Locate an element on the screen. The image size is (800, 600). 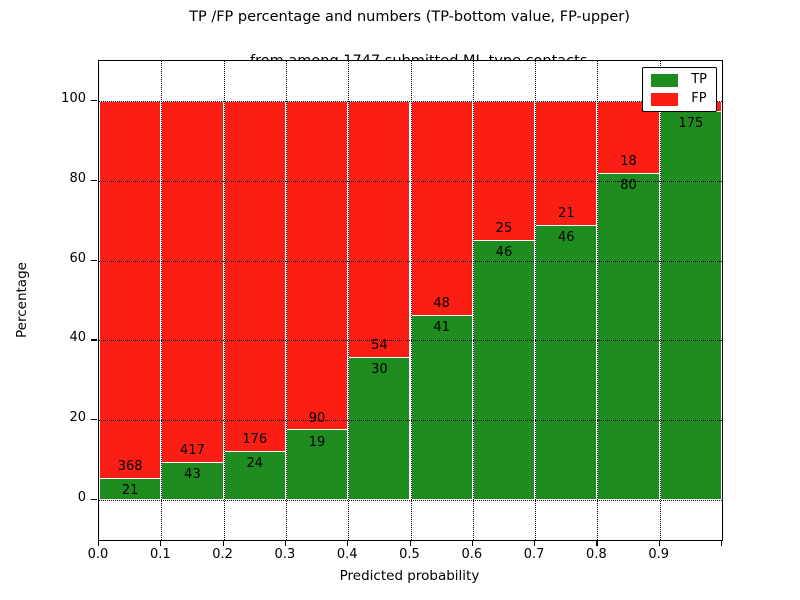
x-tick-label: 0.9 is located at coordinates (659, 554).